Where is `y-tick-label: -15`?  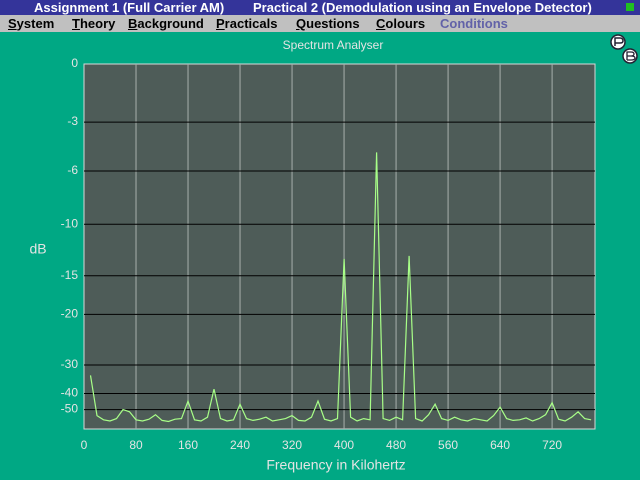
y-tick-label: -15 is located at coordinates (70, 275).